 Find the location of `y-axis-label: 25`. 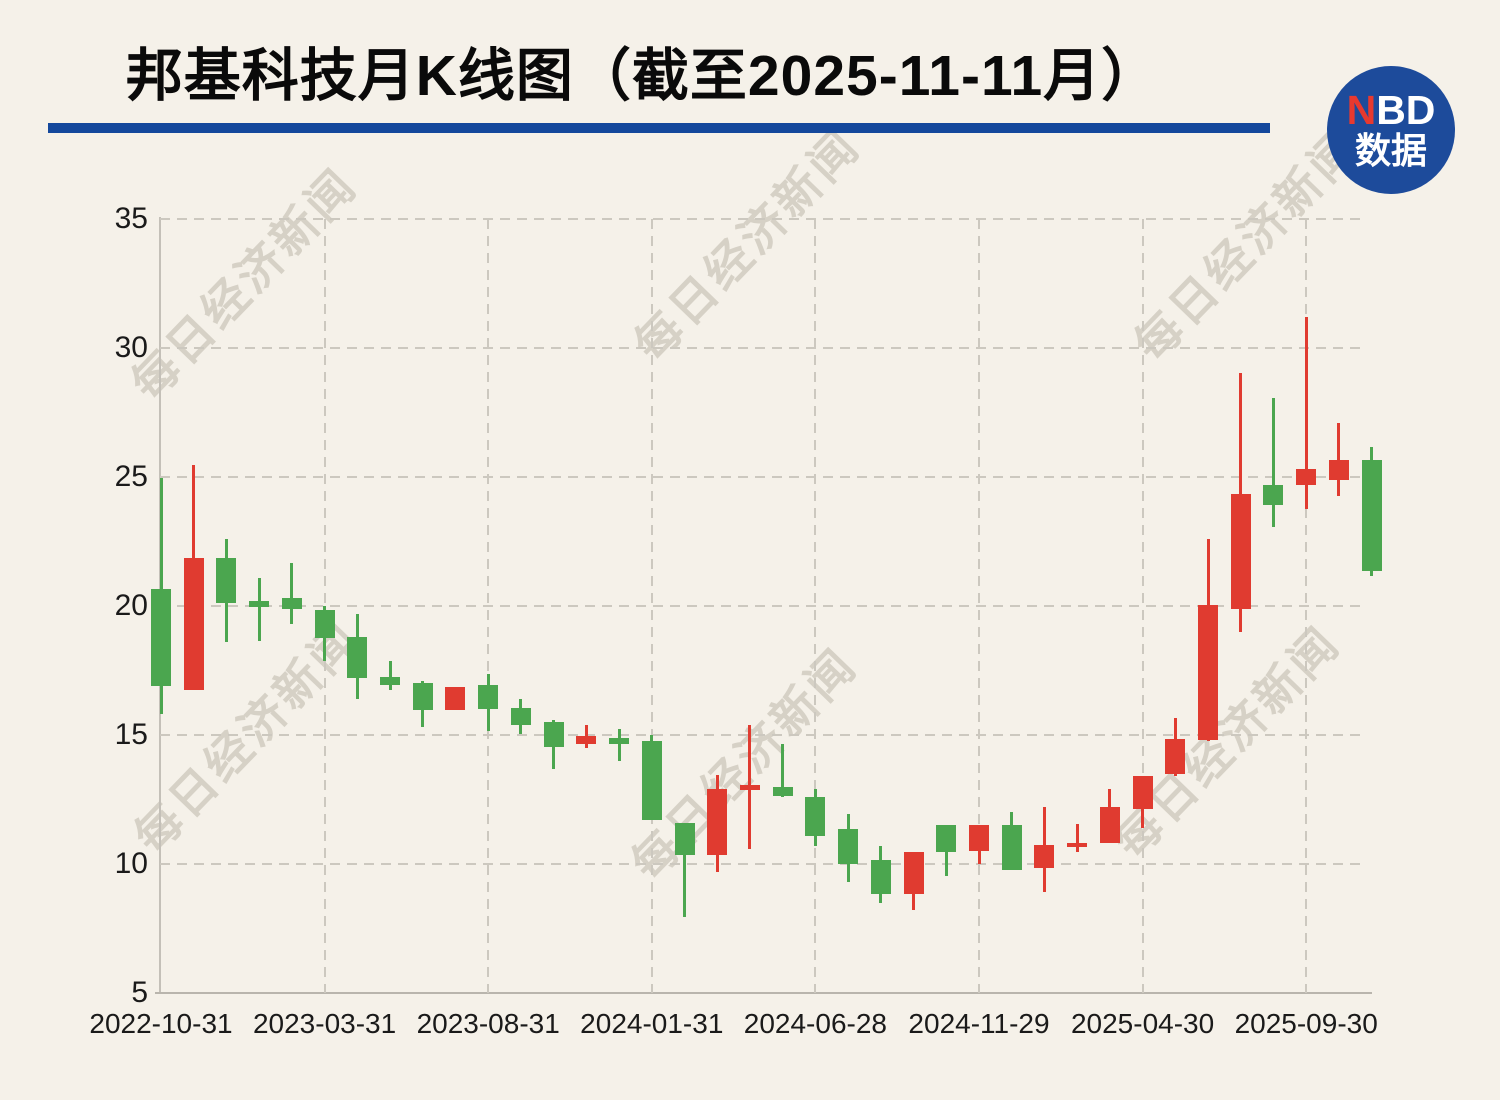

y-axis-label: 25 is located at coordinates (131, 476).